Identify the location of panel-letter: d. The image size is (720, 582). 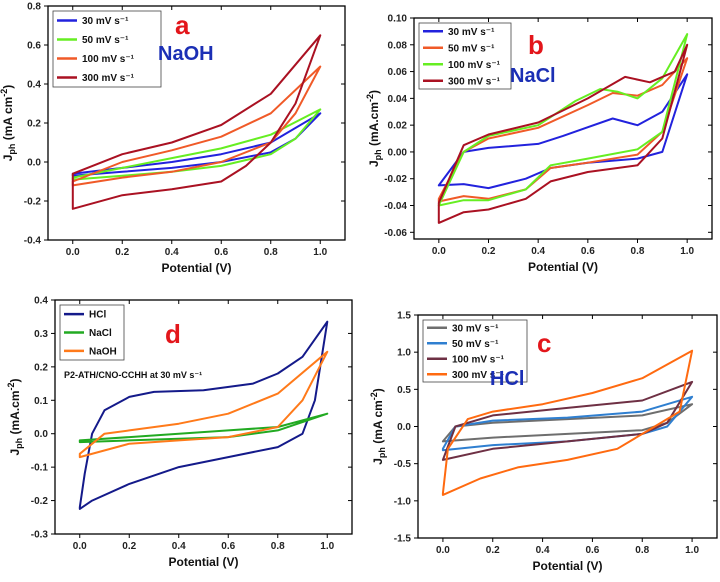
(173, 334).